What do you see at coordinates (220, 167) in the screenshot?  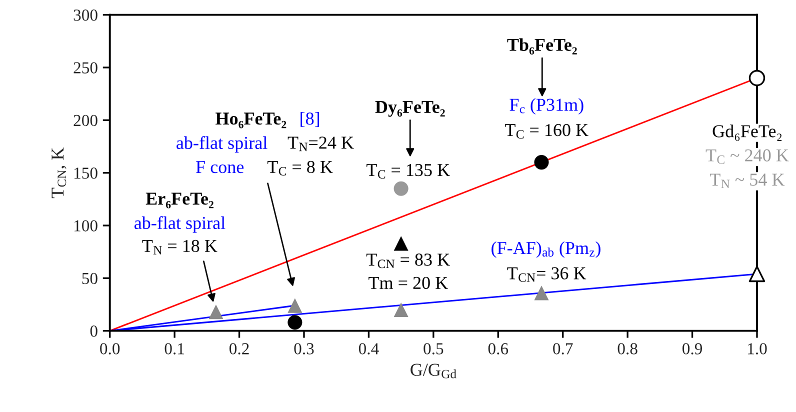 I see `annotation: F cone` at bounding box center [220, 167].